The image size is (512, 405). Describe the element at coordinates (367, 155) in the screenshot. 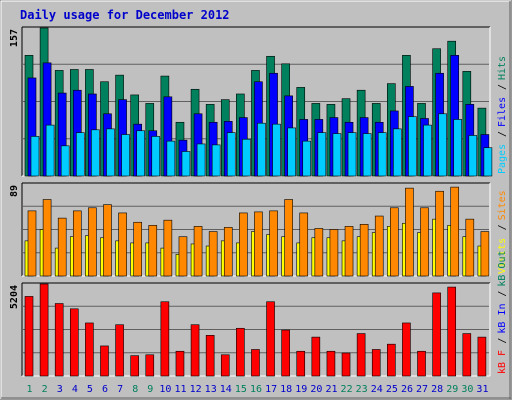

I see `bar-pages-day-23: 45` at that location.